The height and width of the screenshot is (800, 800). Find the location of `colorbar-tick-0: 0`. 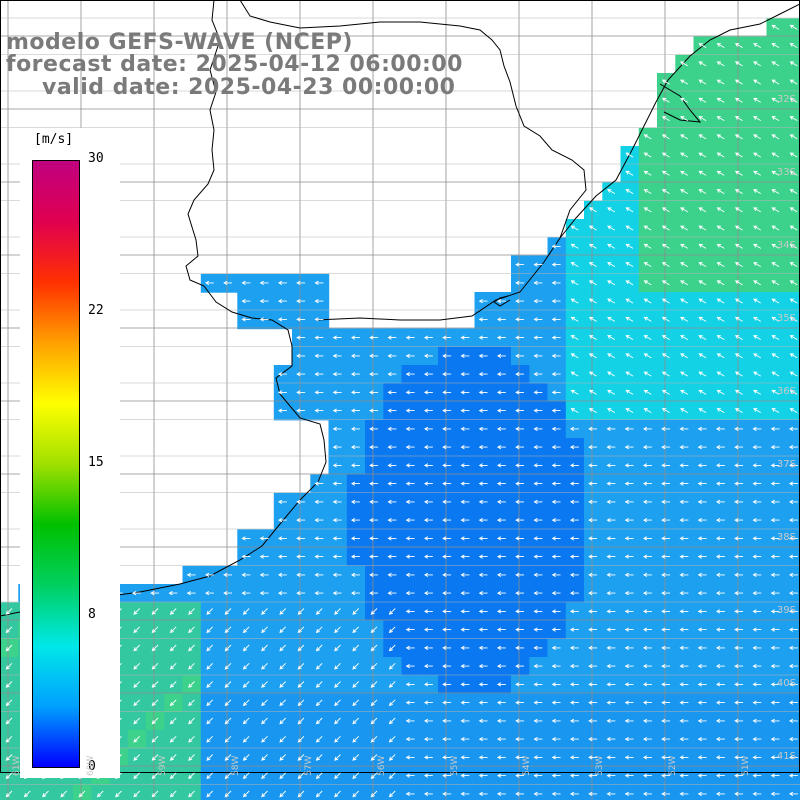

colorbar-tick-0: 0 is located at coordinates (92, 766).